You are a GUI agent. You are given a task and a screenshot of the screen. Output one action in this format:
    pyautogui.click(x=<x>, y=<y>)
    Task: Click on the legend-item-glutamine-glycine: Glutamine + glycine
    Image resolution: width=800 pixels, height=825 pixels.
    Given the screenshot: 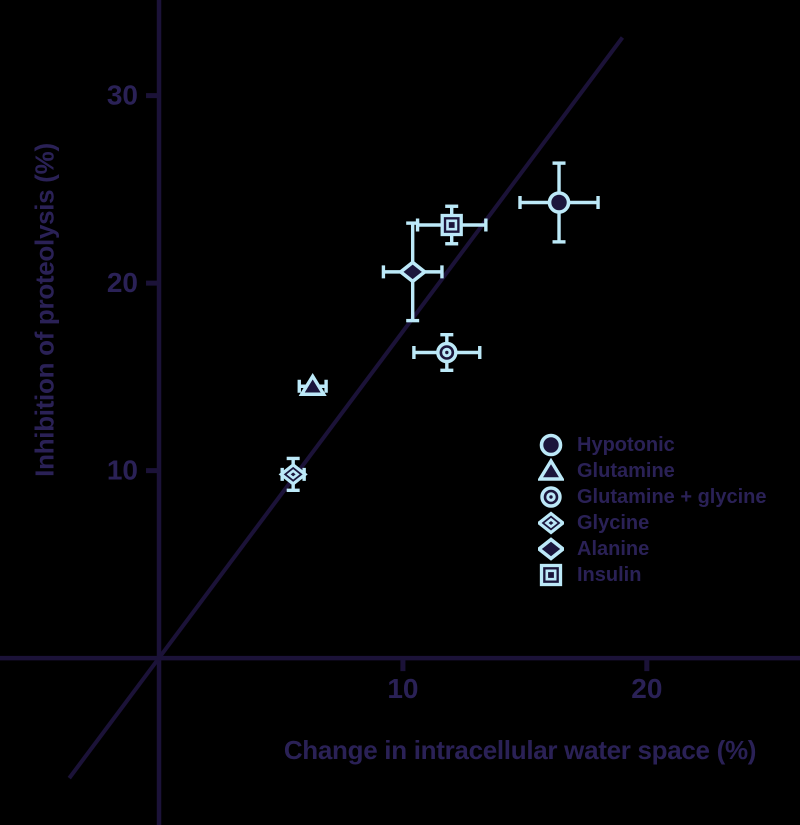 What is the action you would take?
    pyautogui.click(x=652, y=497)
    